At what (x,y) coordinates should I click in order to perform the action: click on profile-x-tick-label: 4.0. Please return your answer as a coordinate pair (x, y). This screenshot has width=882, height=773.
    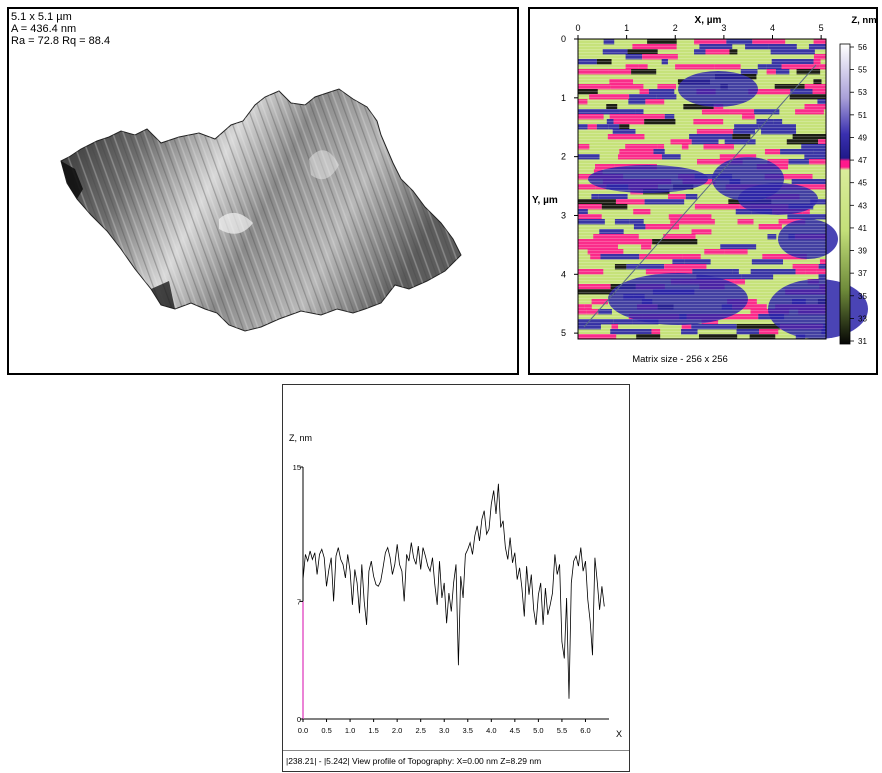
    Looking at the image, I should click on (491, 730).